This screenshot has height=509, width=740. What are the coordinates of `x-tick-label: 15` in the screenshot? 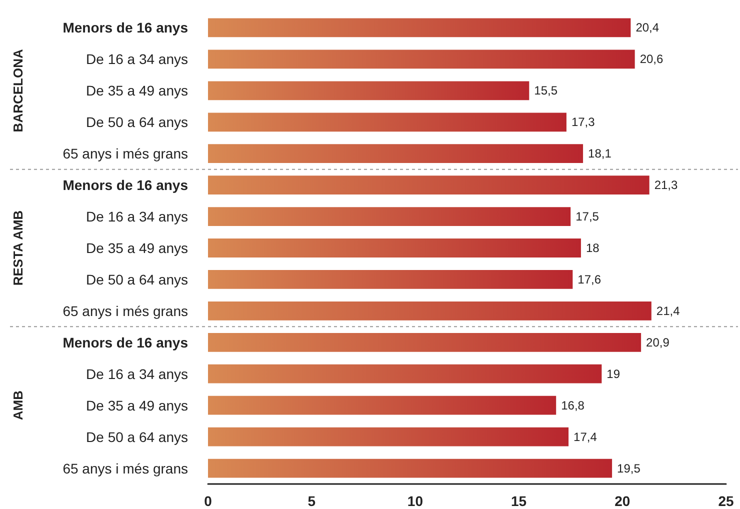 It's located at (519, 501).